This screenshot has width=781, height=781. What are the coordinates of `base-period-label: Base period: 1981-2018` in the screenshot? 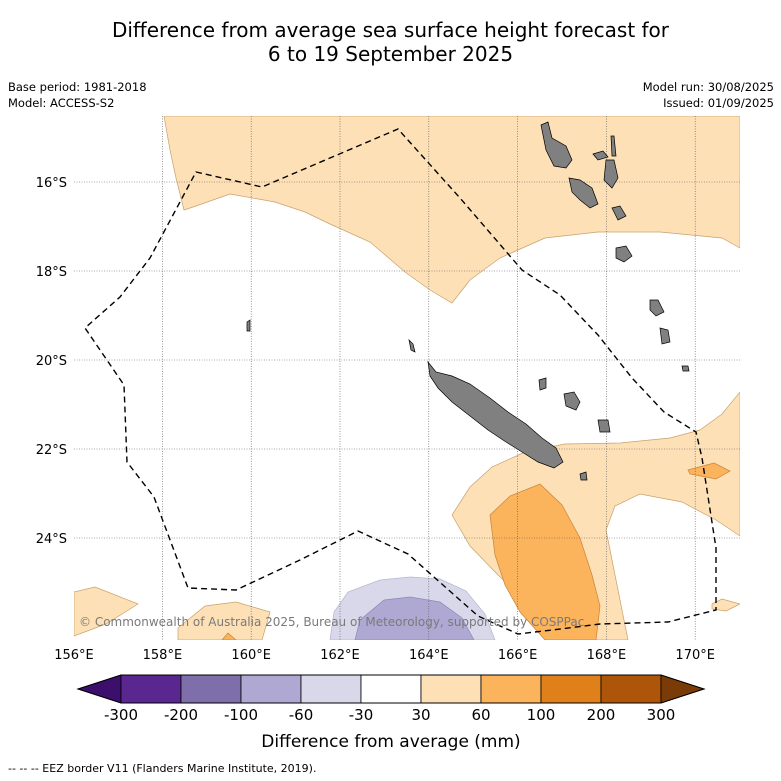 It's located at (77, 87).